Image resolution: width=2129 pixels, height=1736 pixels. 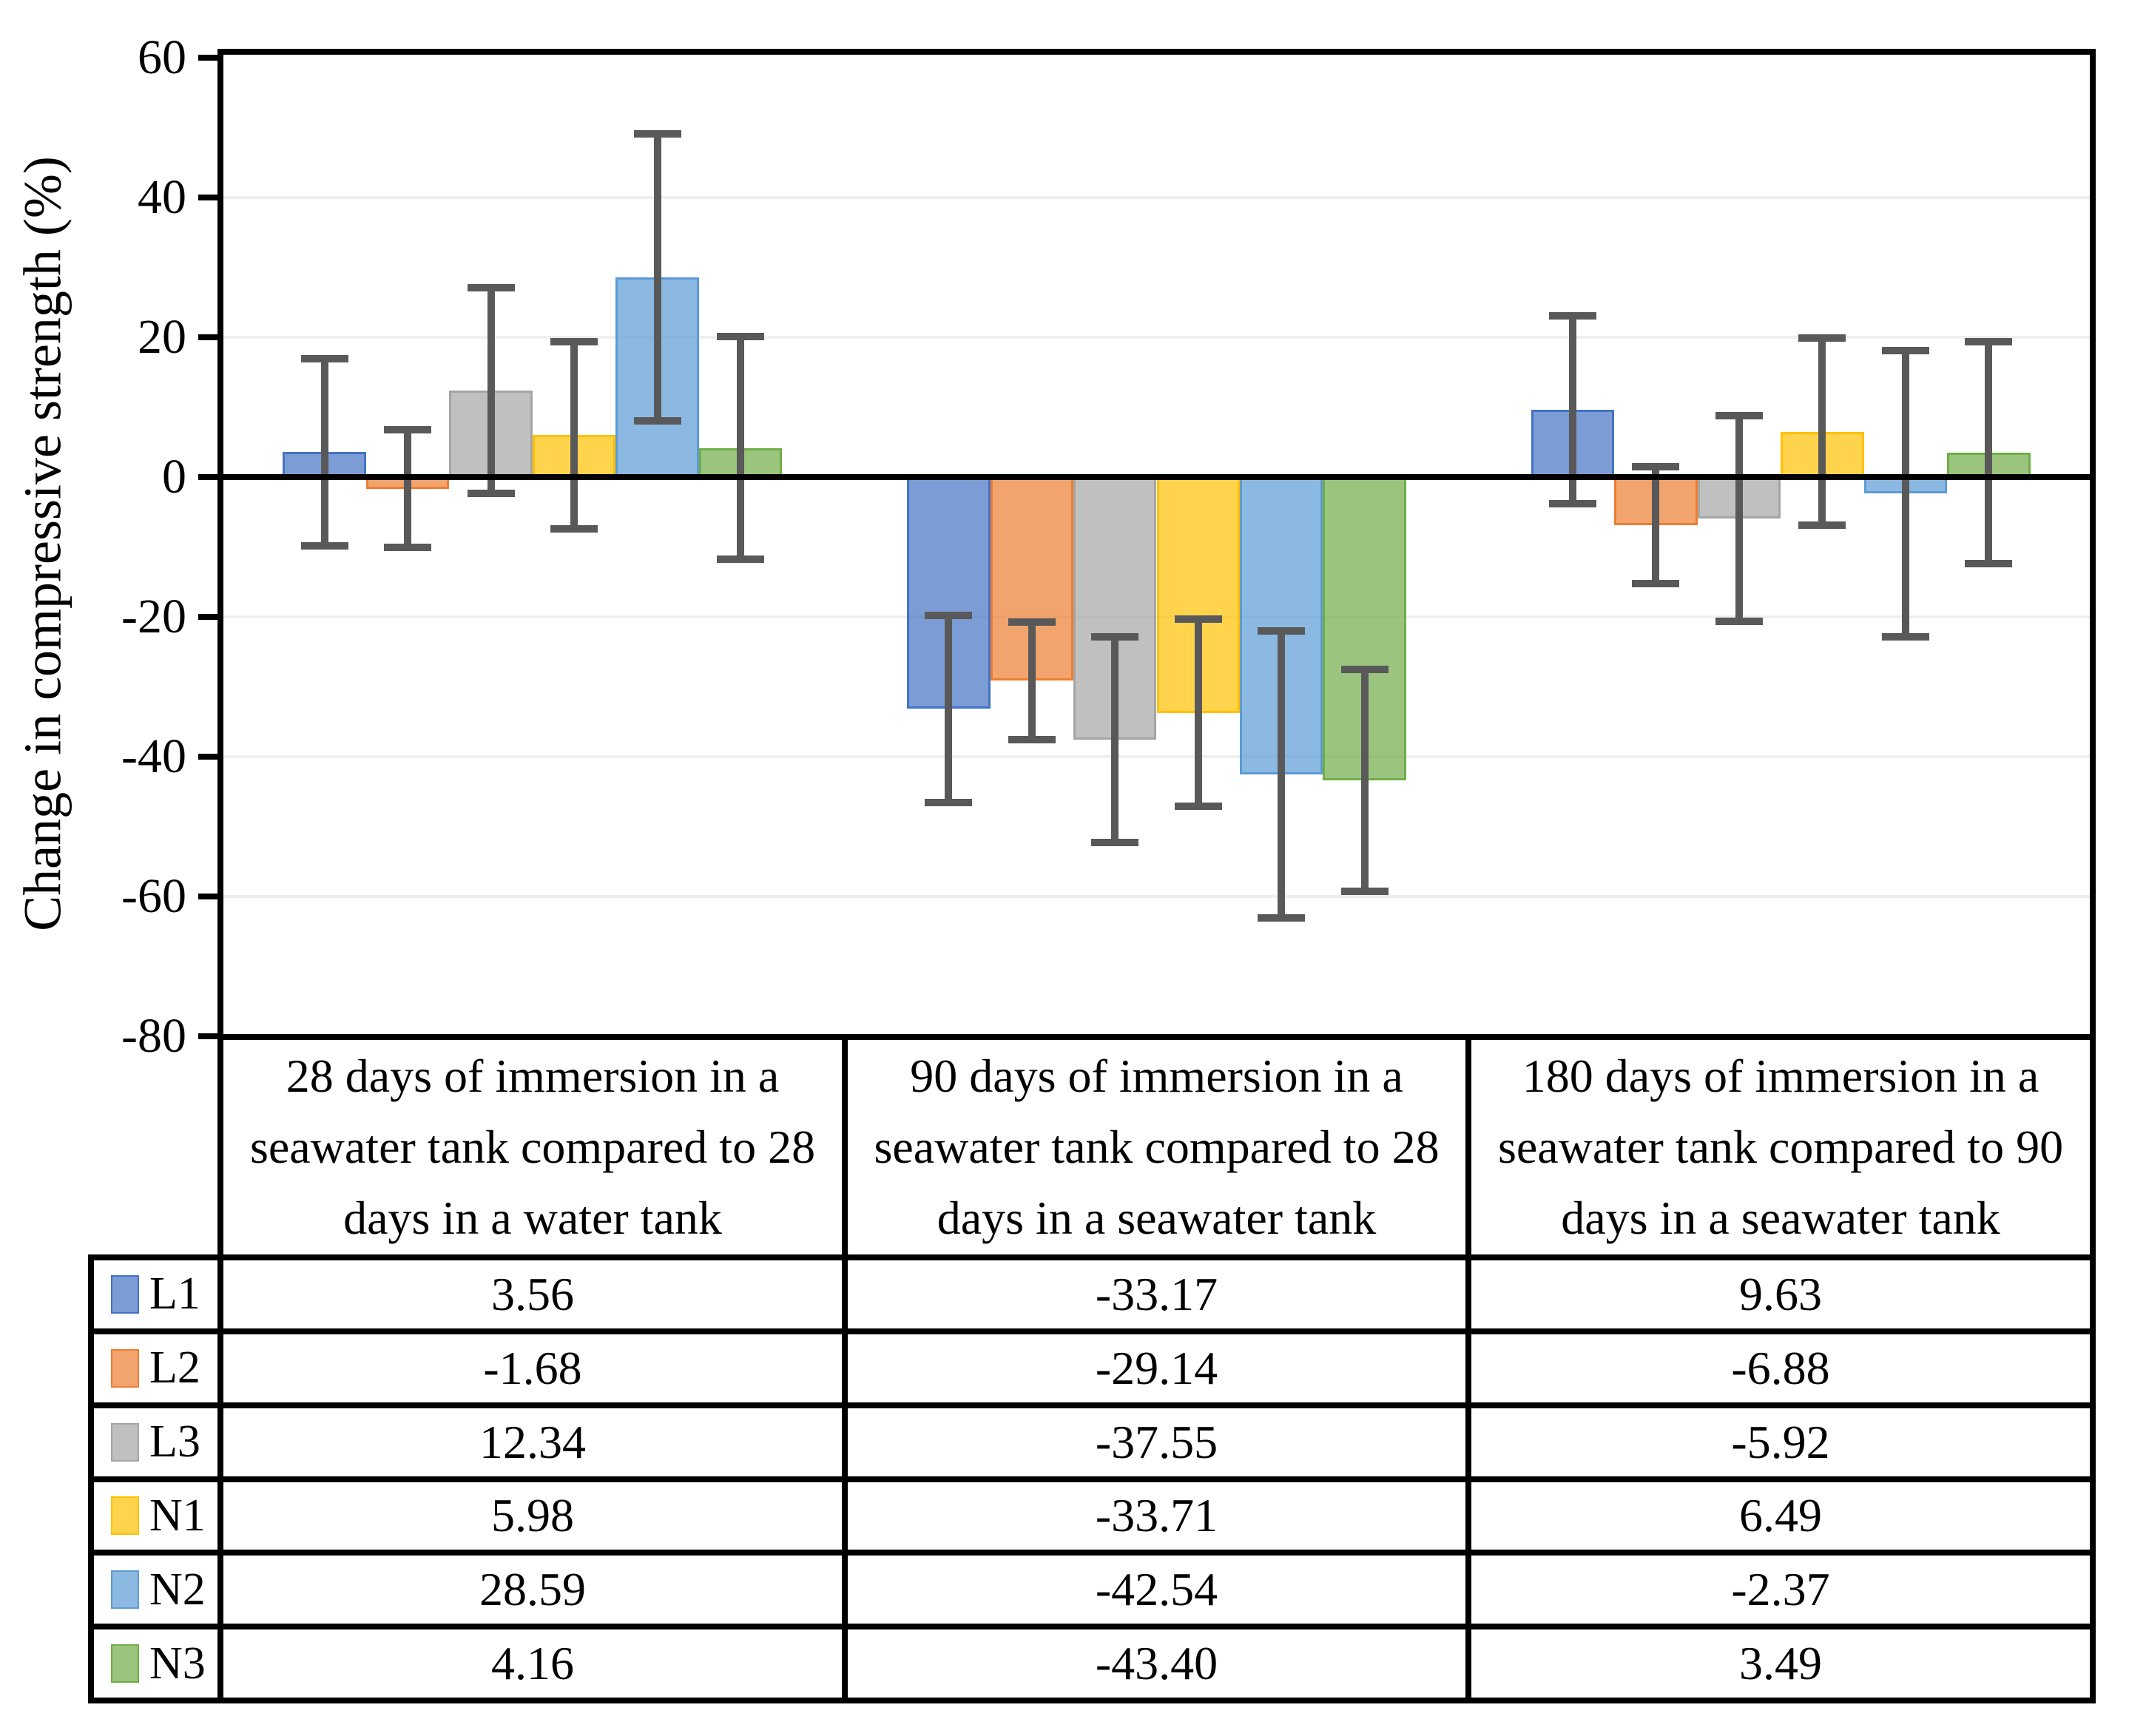 What do you see at coordinates (162, 197) in the screenshot?
I see `y-tick-label-40: 40` at bounding box center [162, 197].